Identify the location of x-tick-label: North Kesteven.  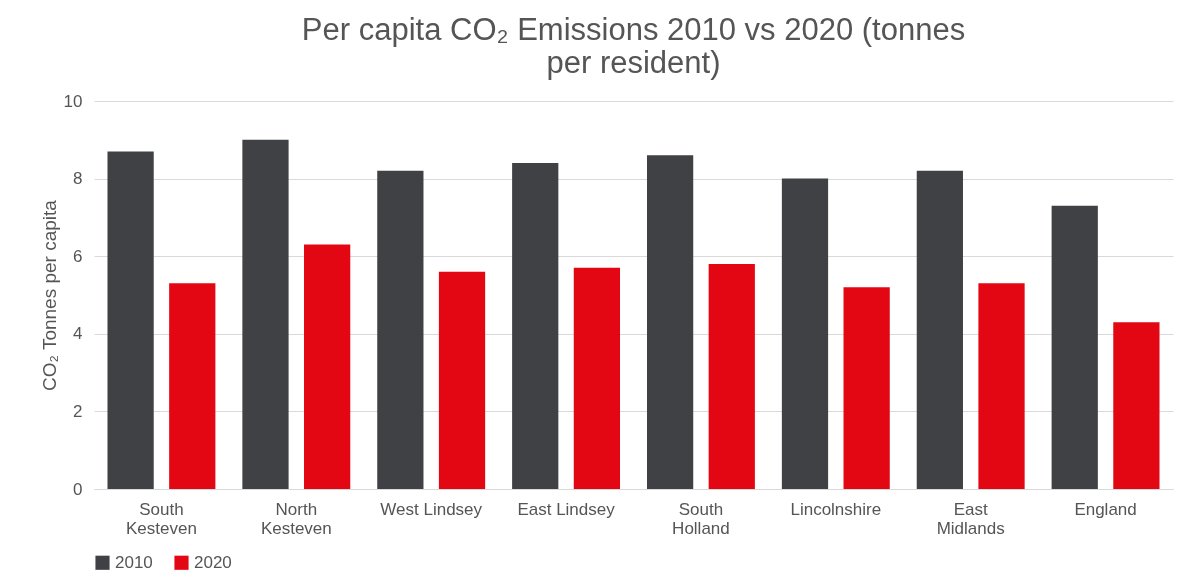
(296, 518).